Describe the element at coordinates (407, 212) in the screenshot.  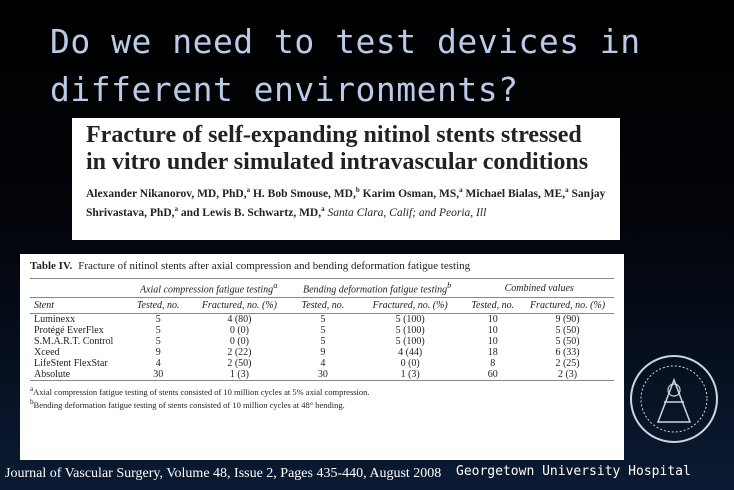
I see `author-affiliation: Santa Clara, Calif; and Peoria, Ill` at that location.